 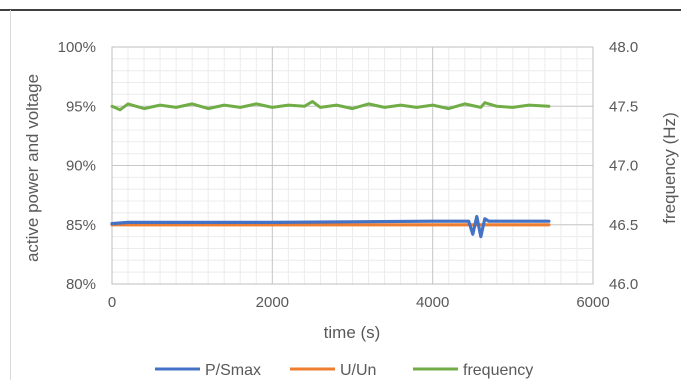 What do you see at coordinates (330, 226) in the screenshot?
I see `series-line-p-smax` at bounding box center [330, 226].